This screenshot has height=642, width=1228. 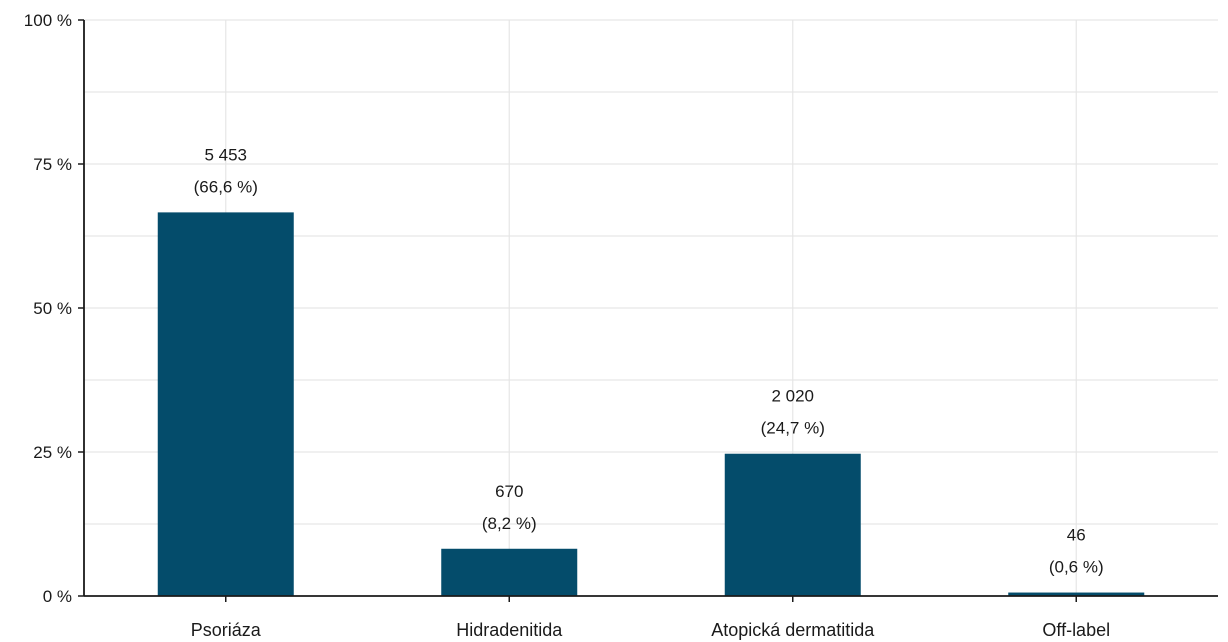 What do you see at coordinates (52, 308) in the screenshot?
I see `y-tick-label: 50 %` at bounding box center [52, 308].